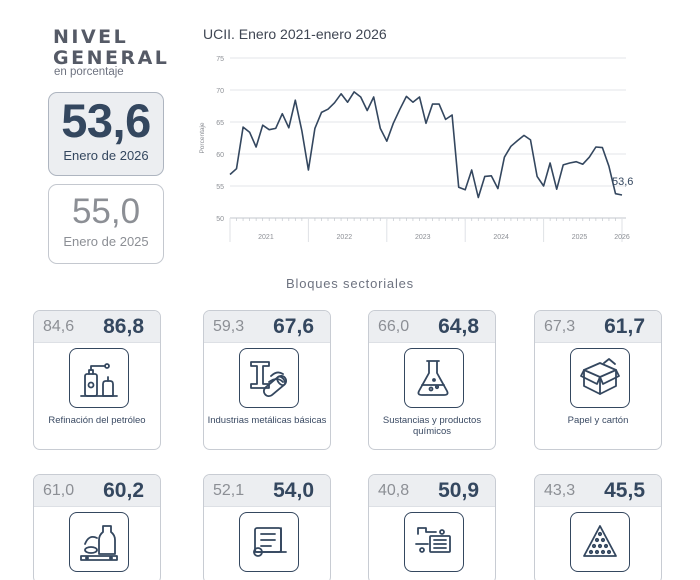 Image resolution: width=700 pixels, height=580 pixels. What do you see at coordinates (59, 326) in the screenshot?
I see `sector-previous-value: 84,6` at bounding box center [59, 326].